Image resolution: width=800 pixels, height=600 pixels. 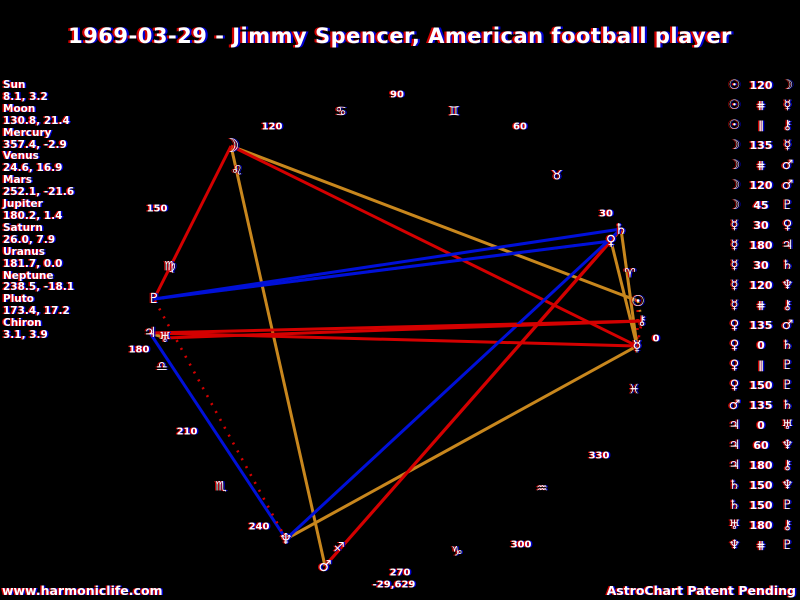 What do you see at coordinates (33, 263) in the screenshot?
I see `planet-coordinates: 181.7, 0.0` at bounding box center [33, 263].